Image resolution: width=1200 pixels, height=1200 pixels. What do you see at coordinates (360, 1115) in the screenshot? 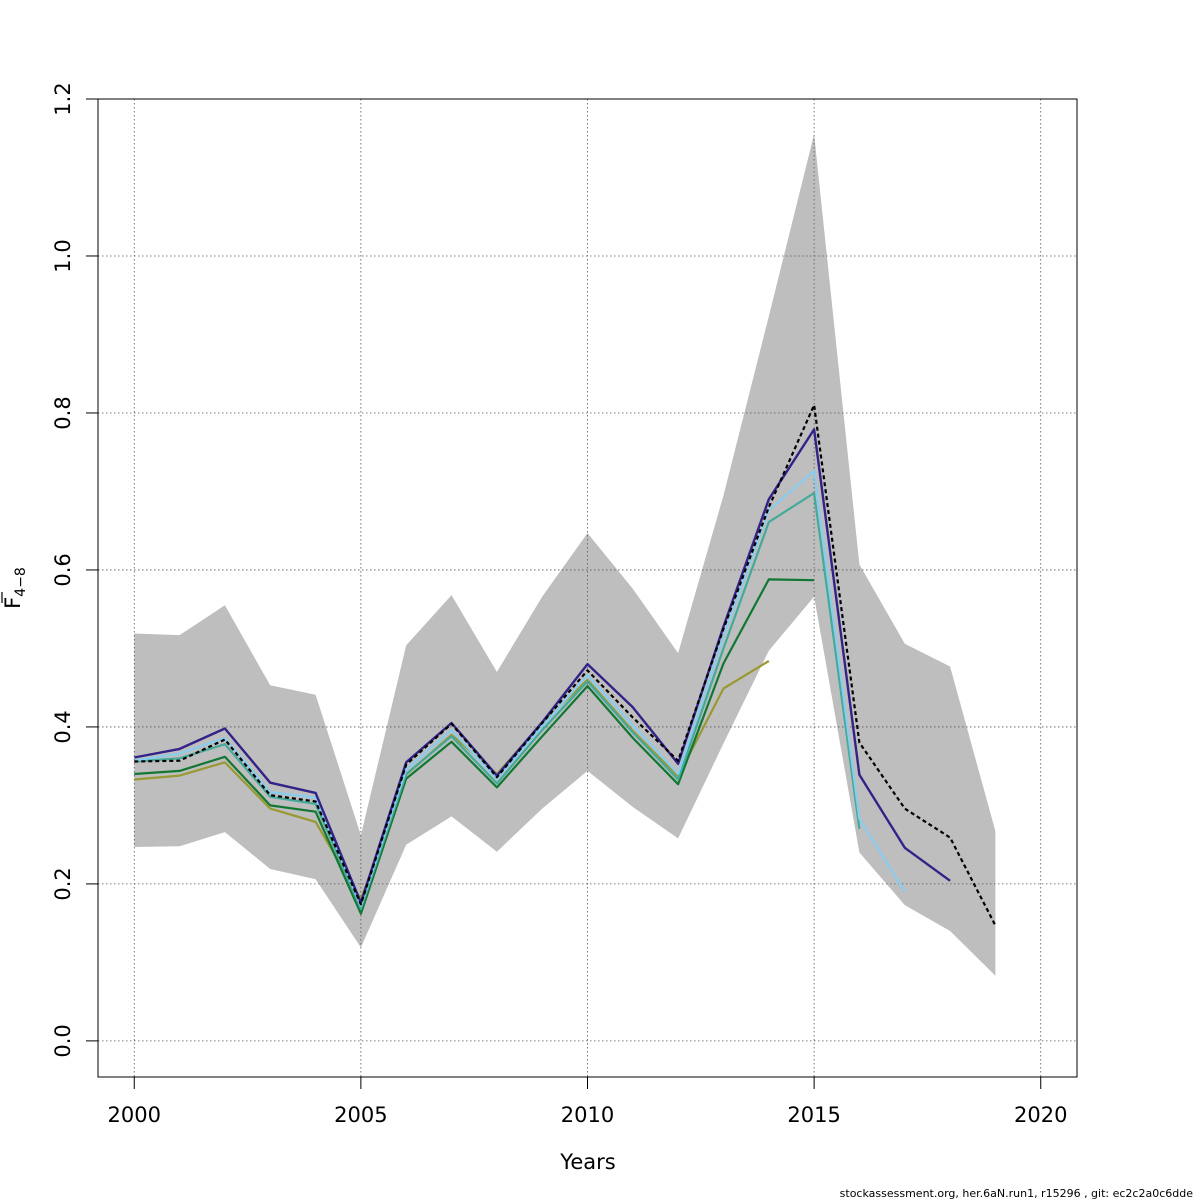
I see `x-tick-label-1: 2005` at bounding box center [360, 1115].